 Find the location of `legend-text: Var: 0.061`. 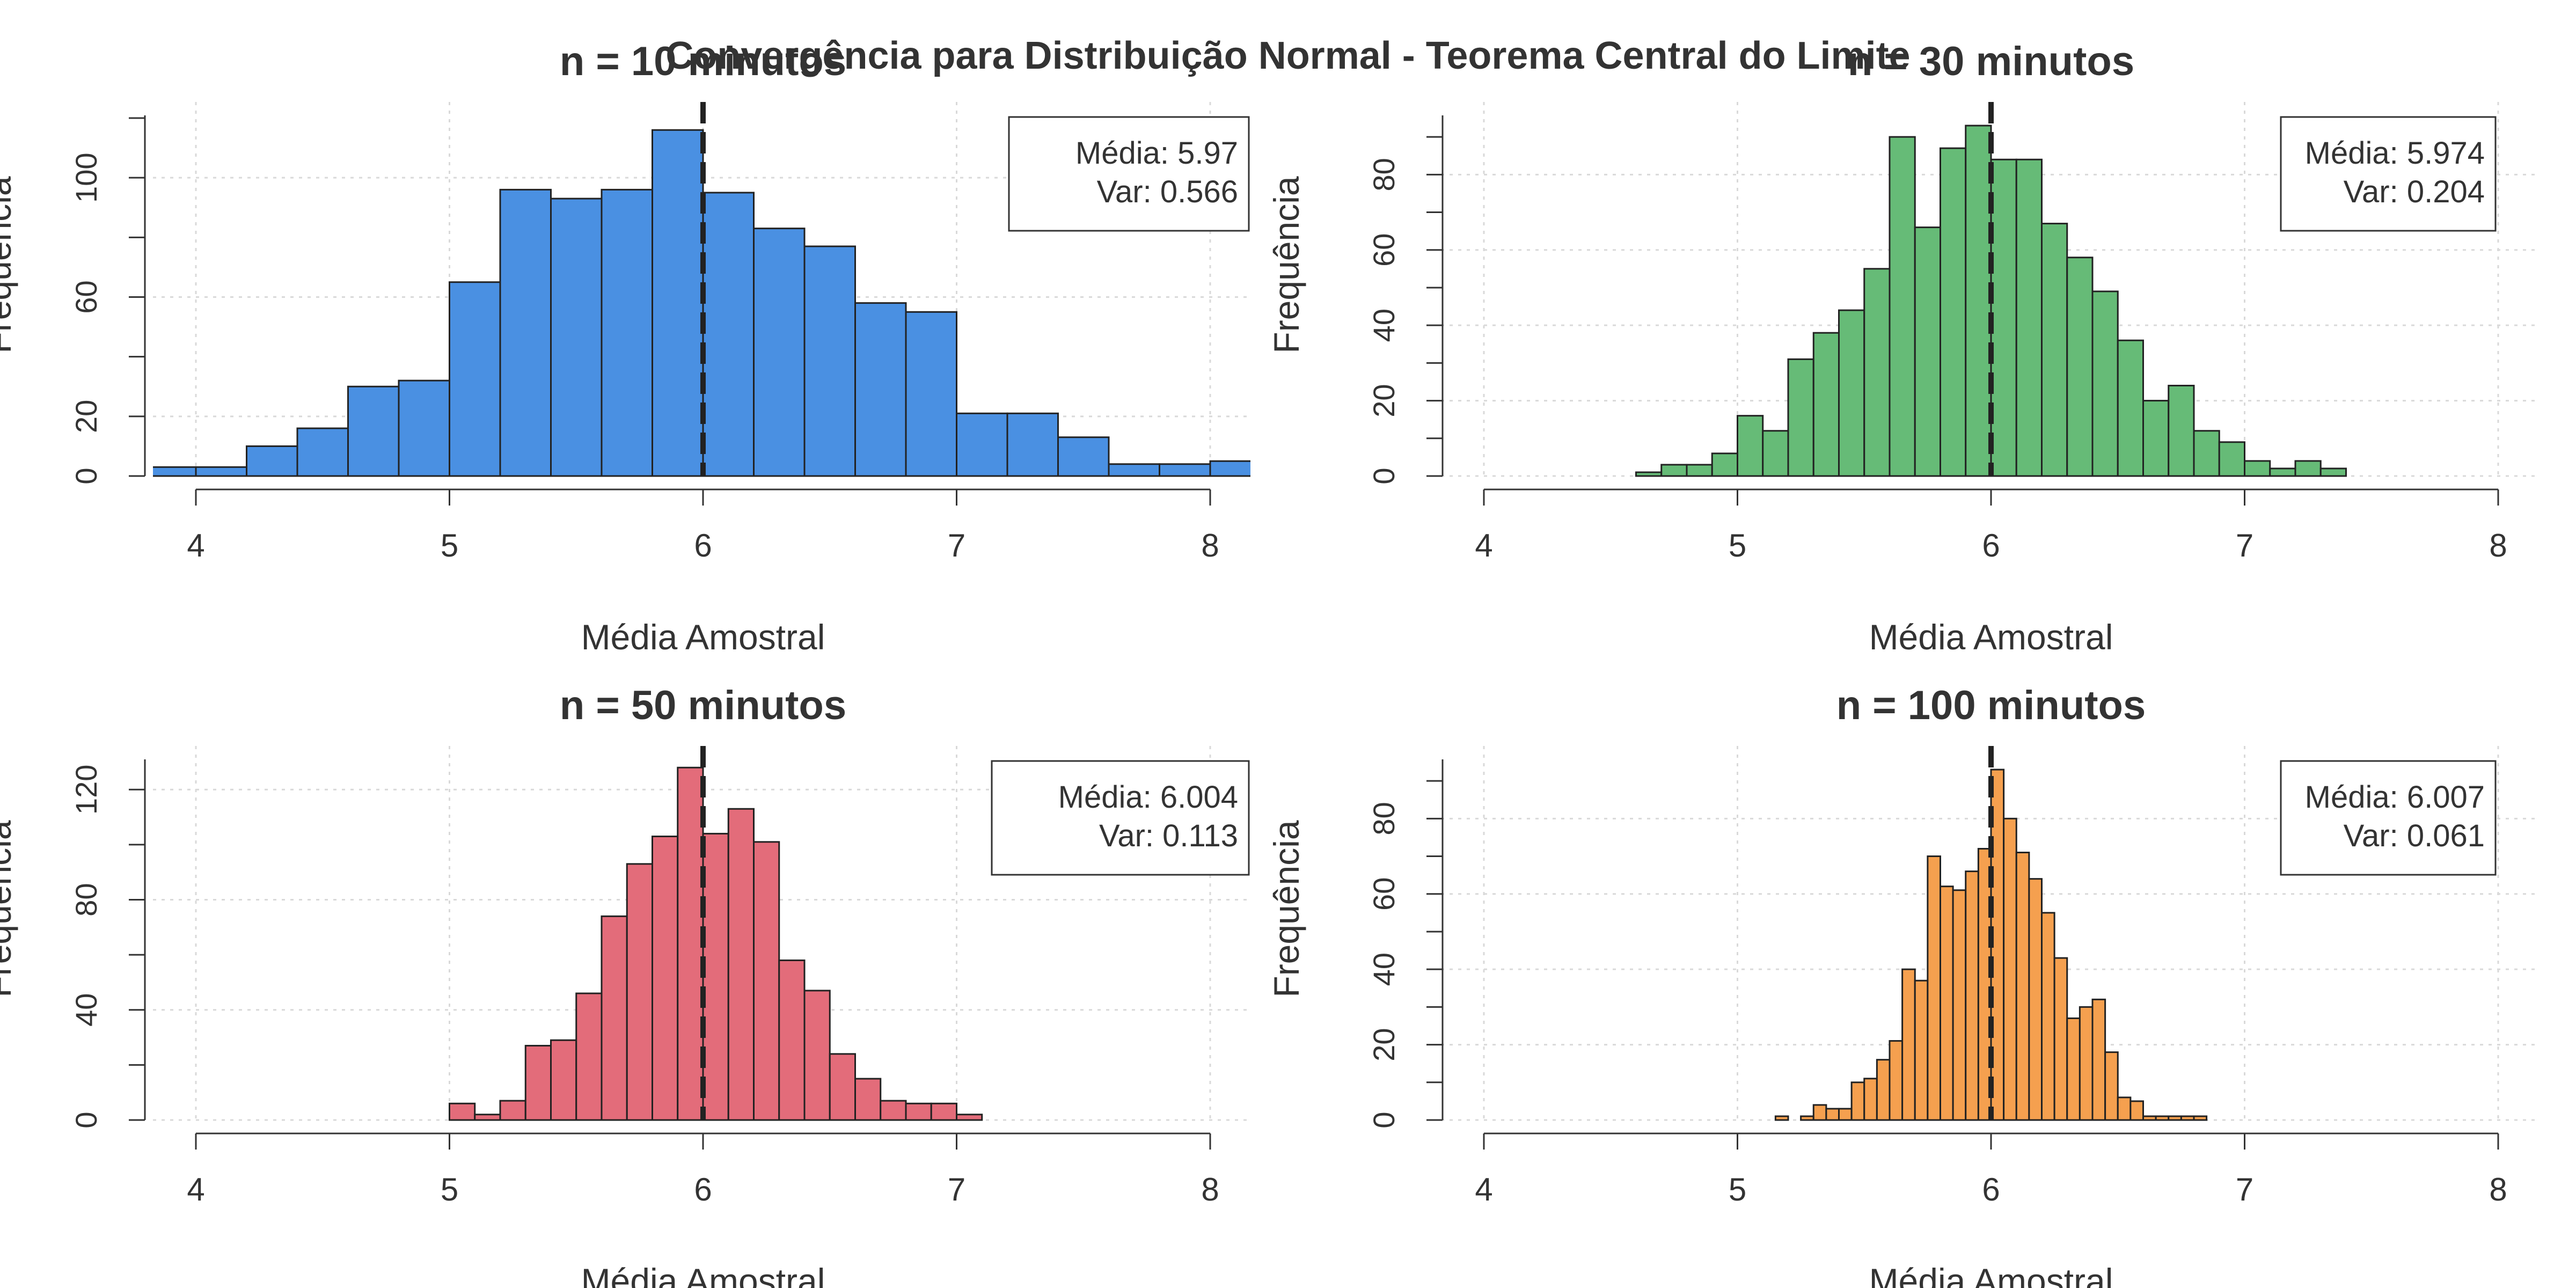

legend-text: Var: 0.061 is located at coordinates (2414, 835).